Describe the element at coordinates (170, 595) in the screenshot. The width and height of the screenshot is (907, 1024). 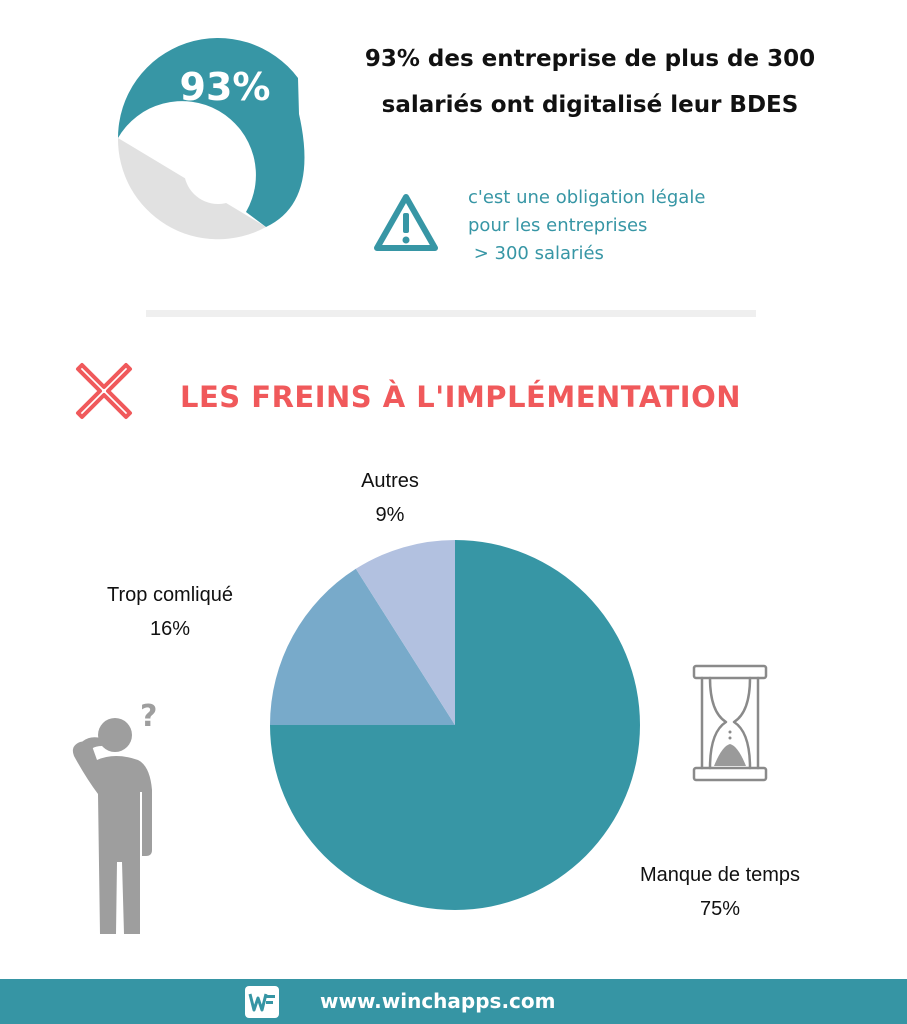
I see `pie-label-trop-complique-name: Trop comliqué` at that location.